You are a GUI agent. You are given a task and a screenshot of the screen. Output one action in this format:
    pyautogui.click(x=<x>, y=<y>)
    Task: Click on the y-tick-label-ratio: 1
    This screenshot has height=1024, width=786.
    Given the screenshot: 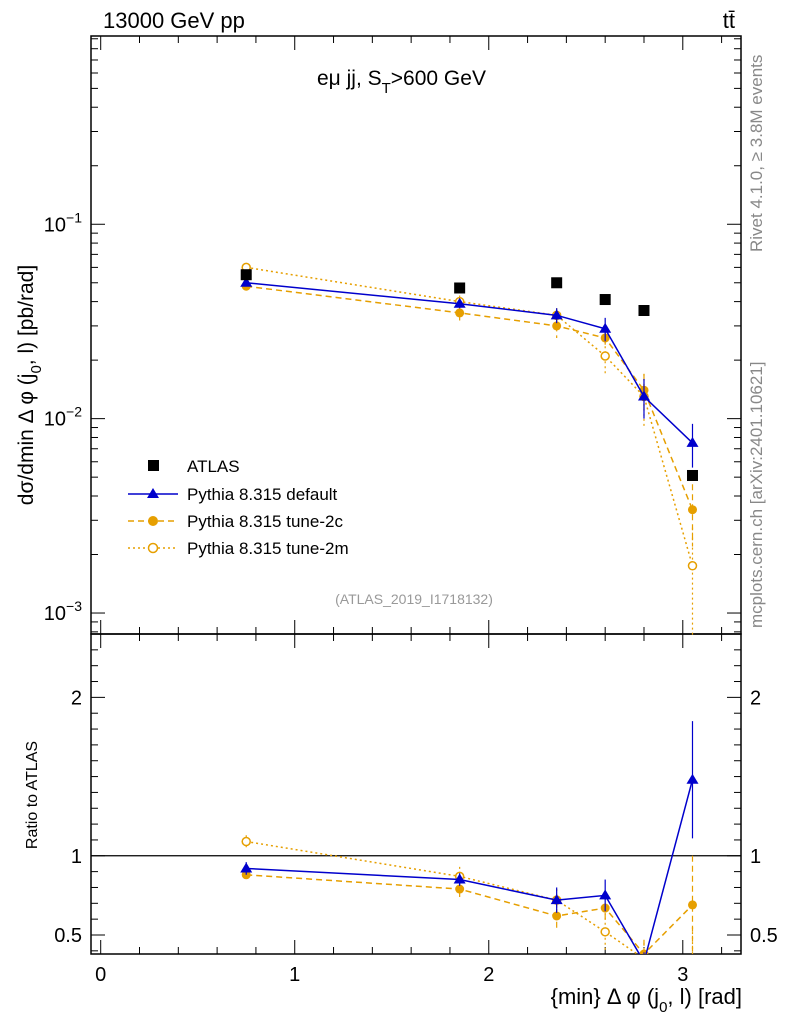 What is the action you would take?
    pyautogui.click(x=76, y=857)
    